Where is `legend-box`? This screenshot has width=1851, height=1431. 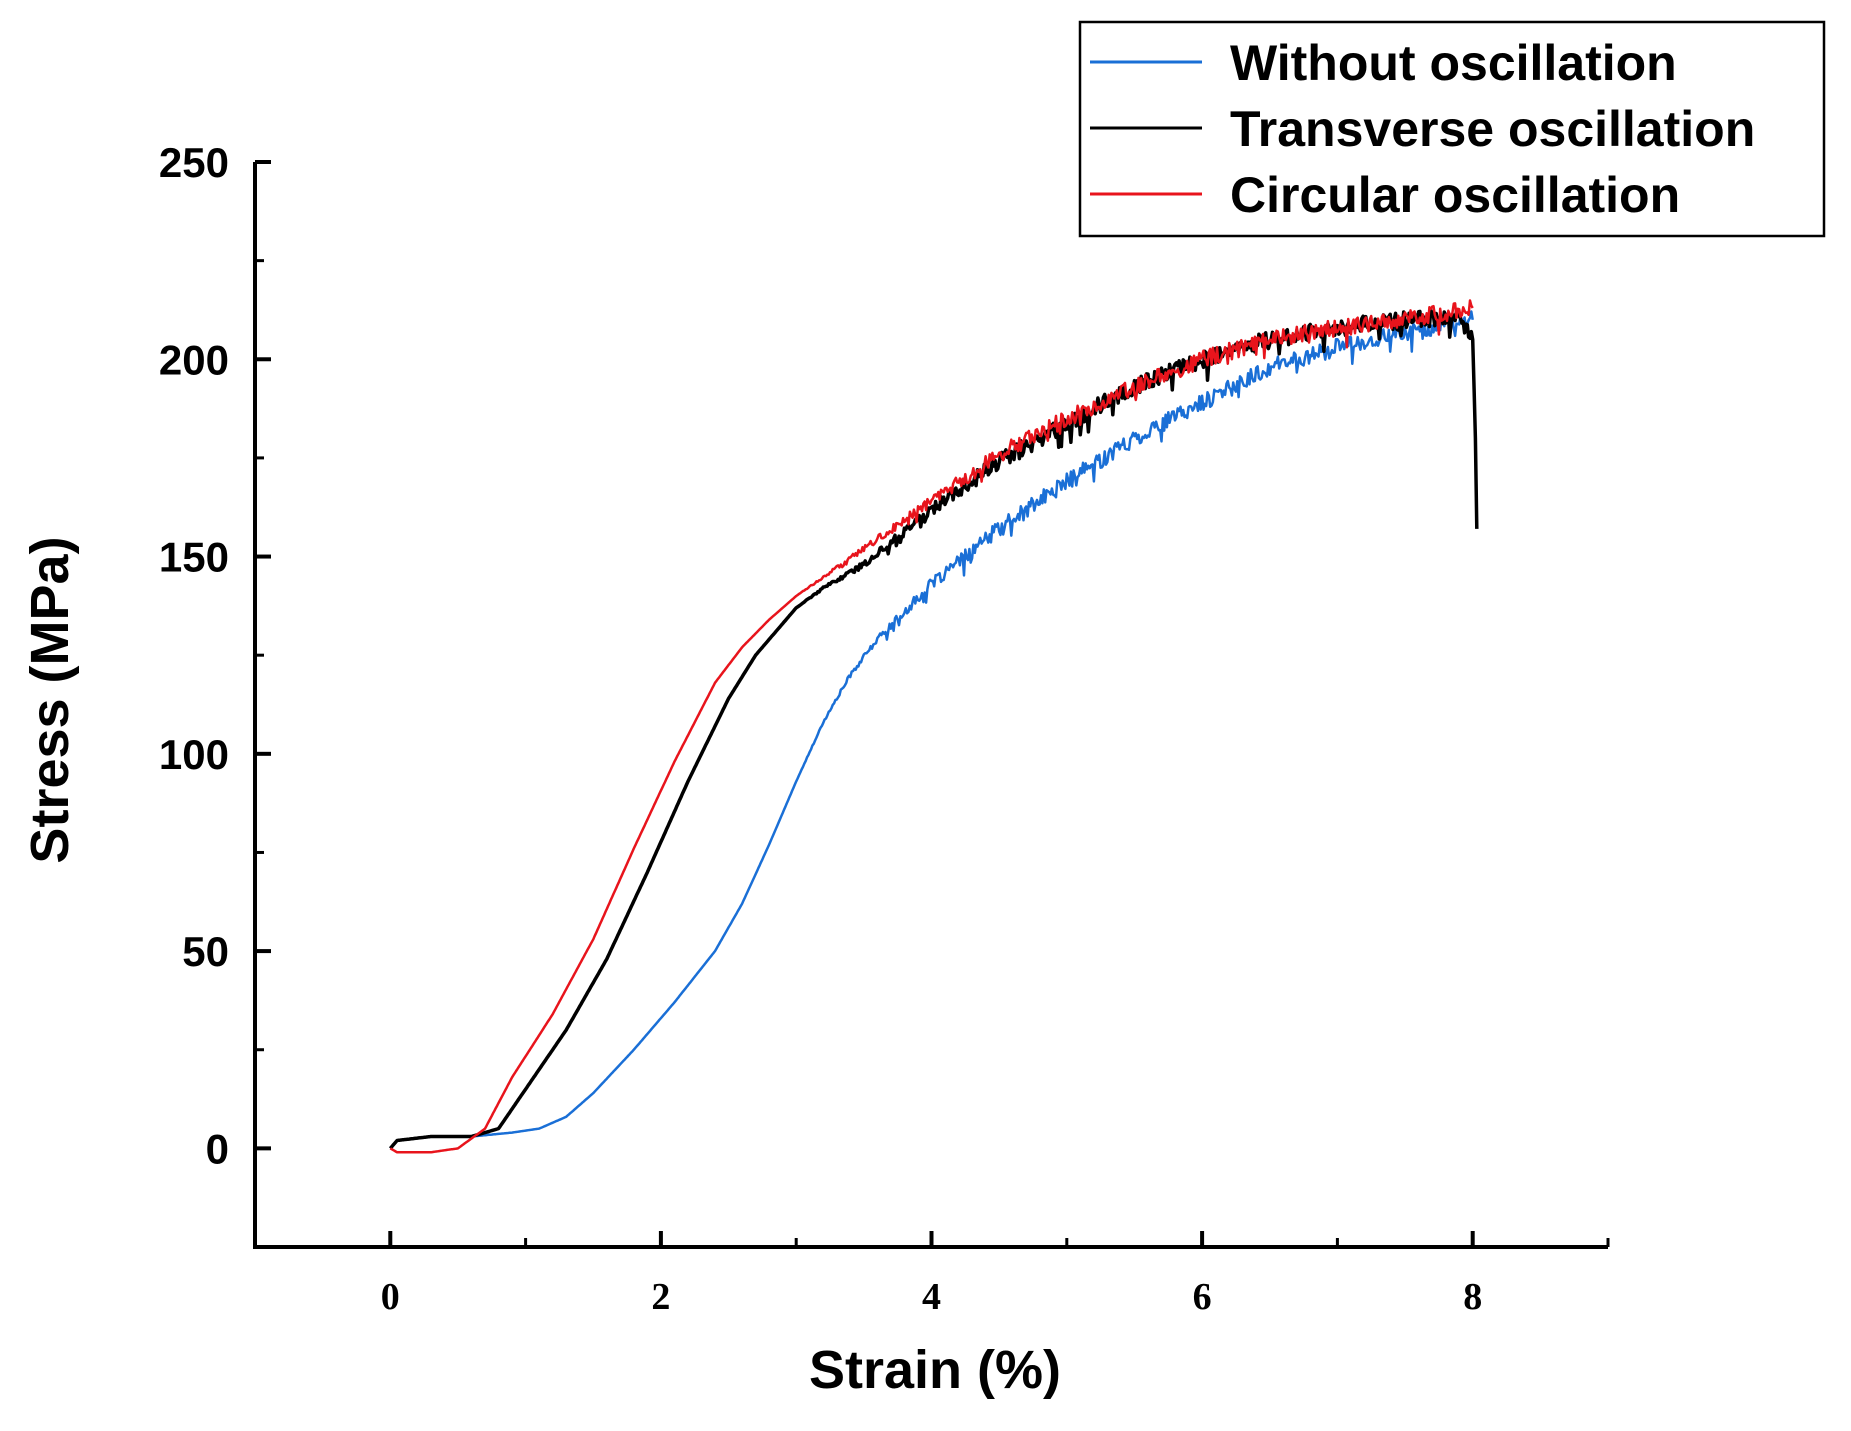
legend-box is located at coordinates (1452, 129).